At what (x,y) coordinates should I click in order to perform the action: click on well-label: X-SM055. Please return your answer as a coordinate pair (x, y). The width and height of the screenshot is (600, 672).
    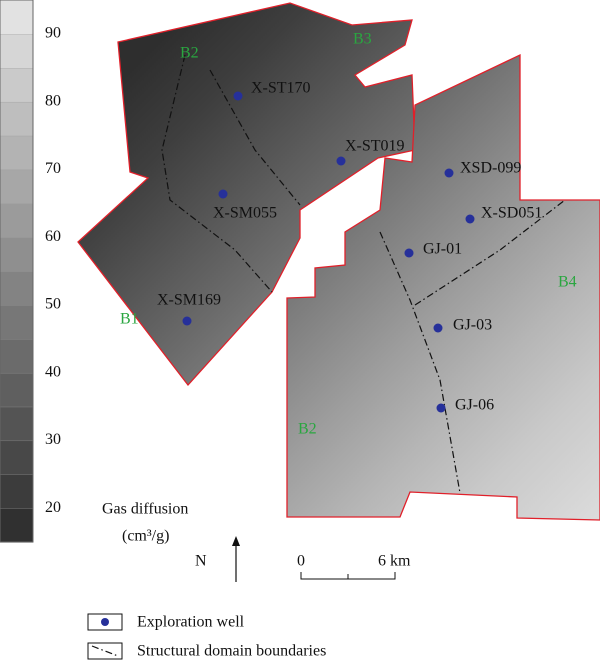
    Looking at the image, I should click on (245, 213).